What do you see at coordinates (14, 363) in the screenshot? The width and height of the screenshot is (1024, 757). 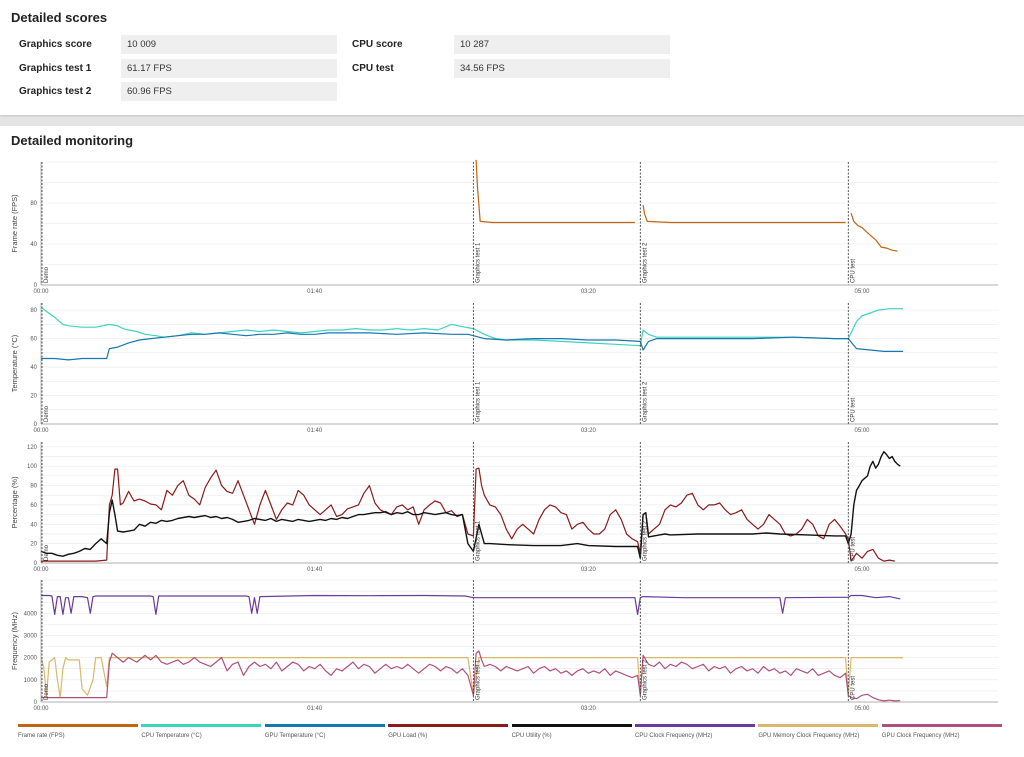 I see `y-axis-title: Temperature (°C)` at bounding box center [14, 363].